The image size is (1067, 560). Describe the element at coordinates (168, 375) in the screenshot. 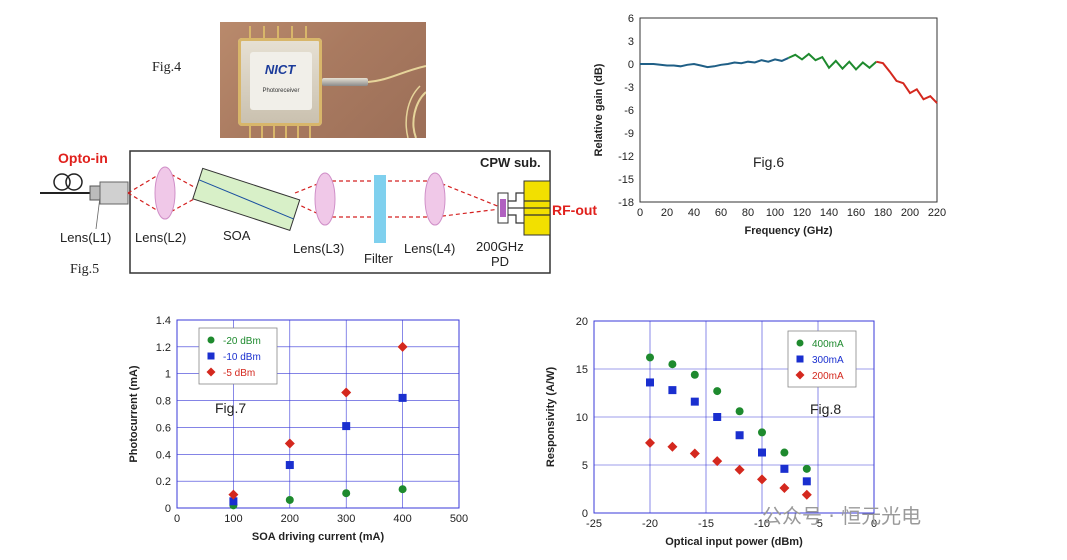

I see `fig7-ytick-label: 1` at that location.